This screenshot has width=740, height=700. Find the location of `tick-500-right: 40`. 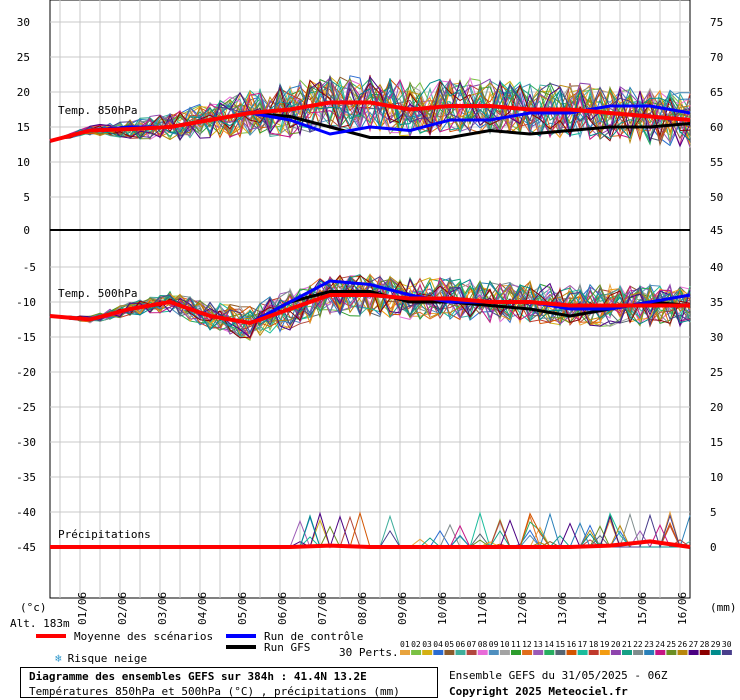

tick-500-right: 40 is located at coordinates (716, 267).